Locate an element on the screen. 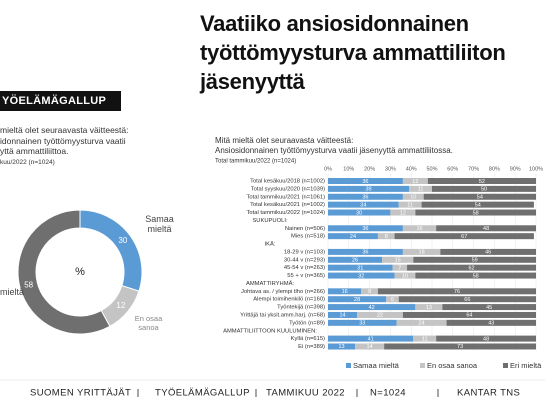  bar-value-label: 46 is located at coordinates (488, 253).